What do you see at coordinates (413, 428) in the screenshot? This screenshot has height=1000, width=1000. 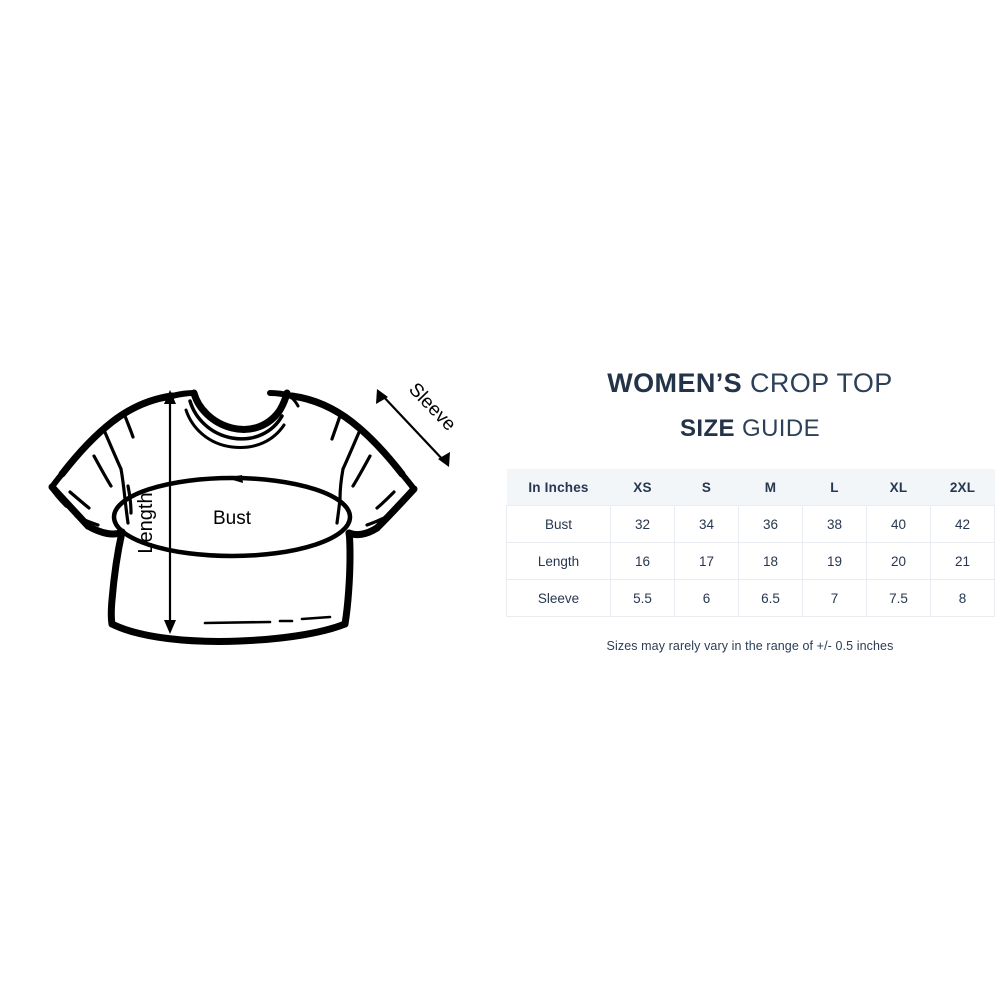 I see `sleeve-line` at bounding box center [413, 428].